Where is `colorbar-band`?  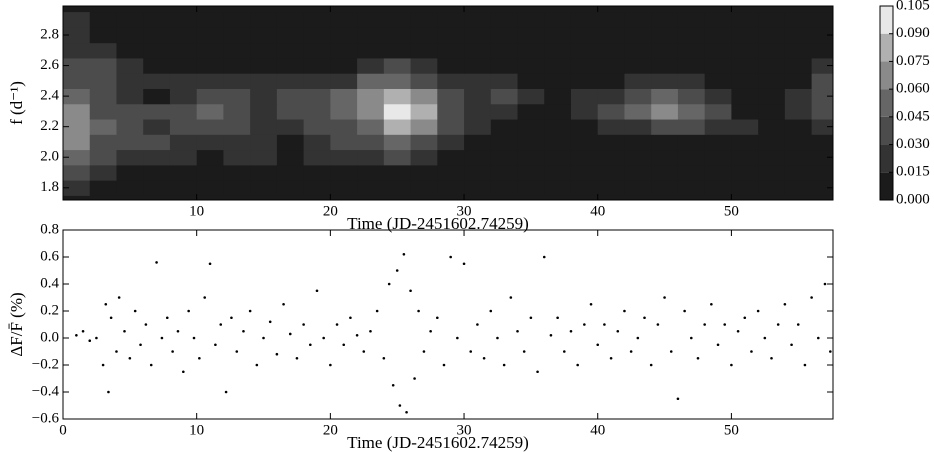 colorbar-band is located at coordinates (886, 186).